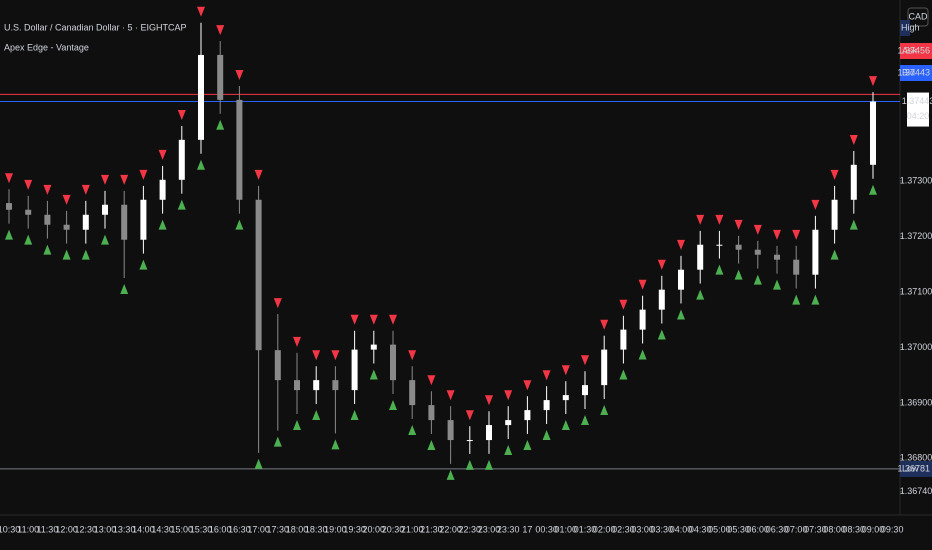 The height and width of the screenshot is (550, 932). I want to click on x-tick-label: 21:00, so click(412, 529).